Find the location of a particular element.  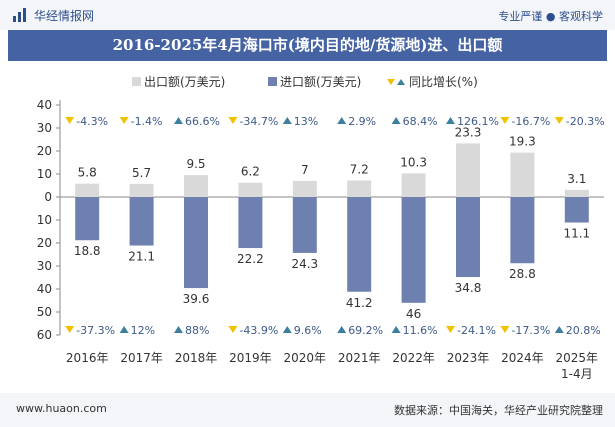

website-url: www.huaon.com is located at coordinates (61, 408).